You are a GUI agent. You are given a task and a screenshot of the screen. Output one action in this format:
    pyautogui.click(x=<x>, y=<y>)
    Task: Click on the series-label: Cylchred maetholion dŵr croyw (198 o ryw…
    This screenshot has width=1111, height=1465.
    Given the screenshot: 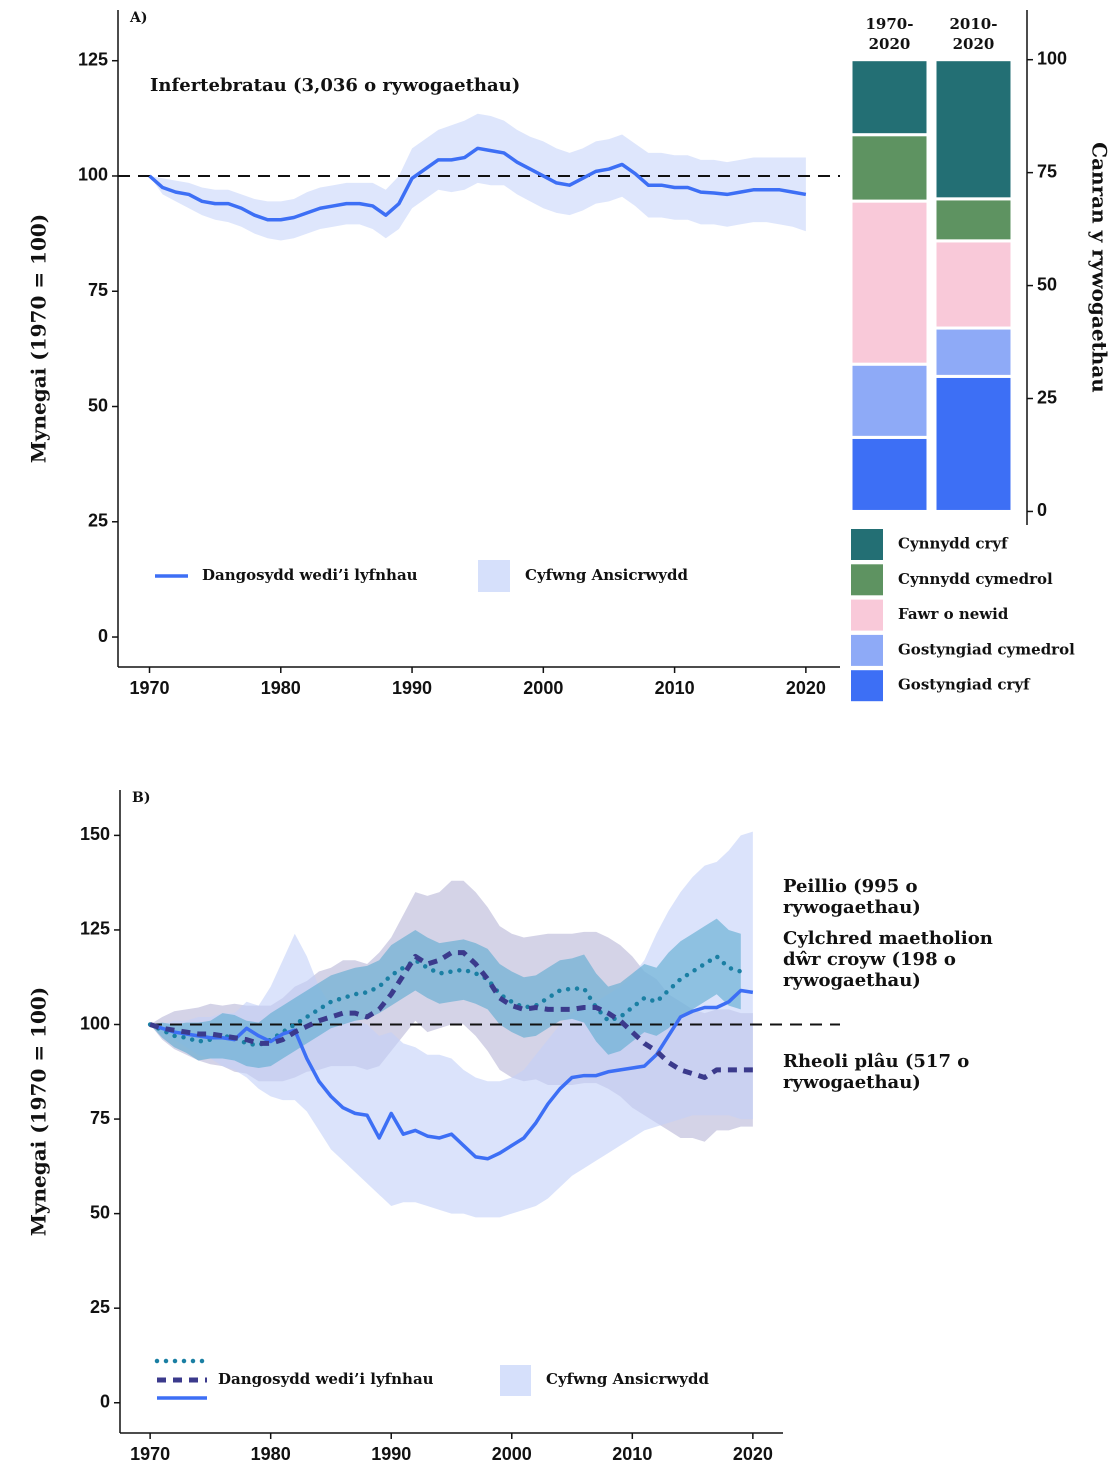 What is the action you would take?
    pyautogui.click(x=888, y=959)
    